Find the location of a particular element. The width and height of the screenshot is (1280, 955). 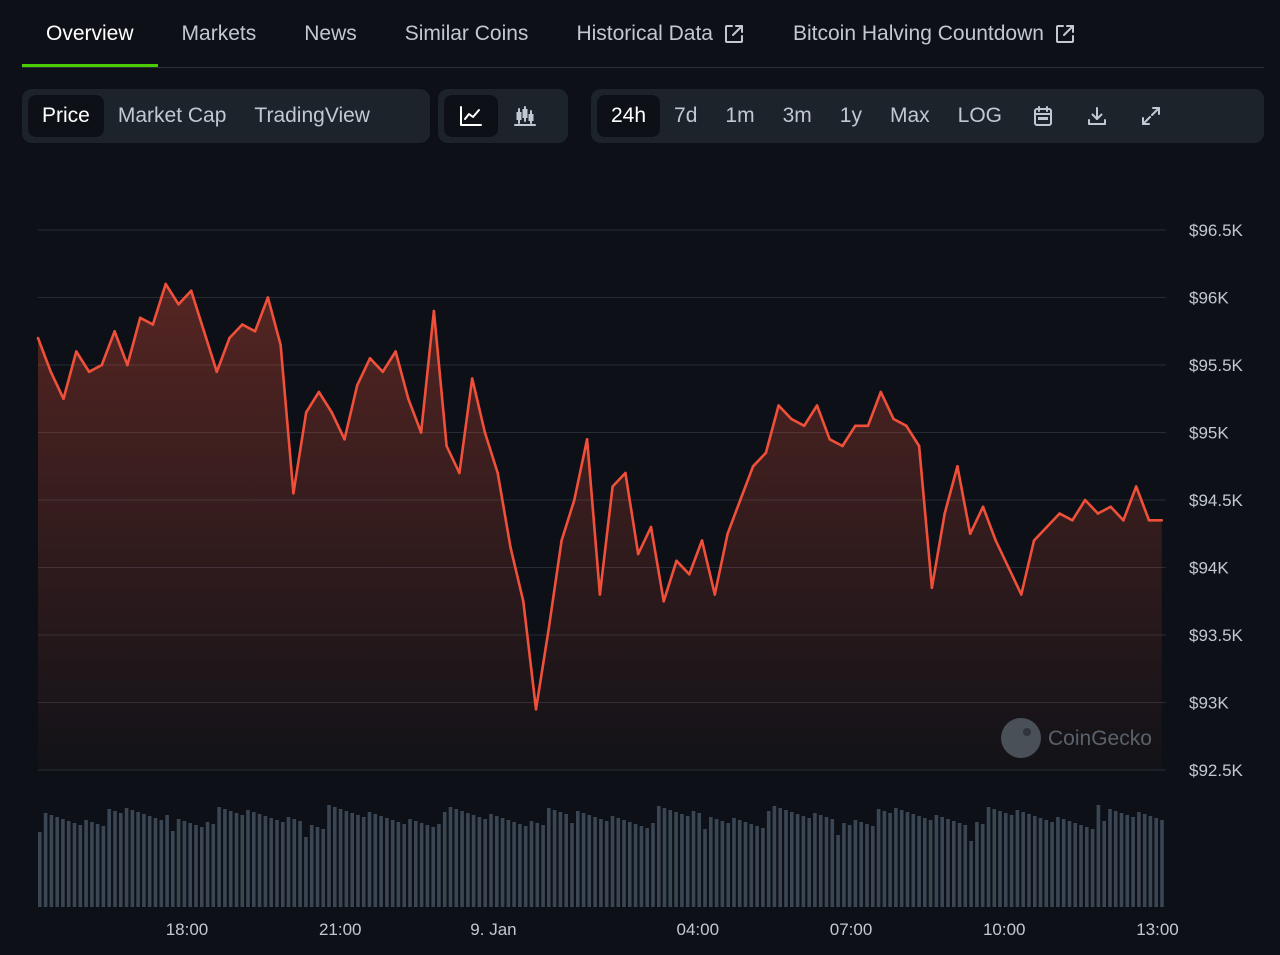

candlestick-chart-icon is located at coordinates (525, 116).